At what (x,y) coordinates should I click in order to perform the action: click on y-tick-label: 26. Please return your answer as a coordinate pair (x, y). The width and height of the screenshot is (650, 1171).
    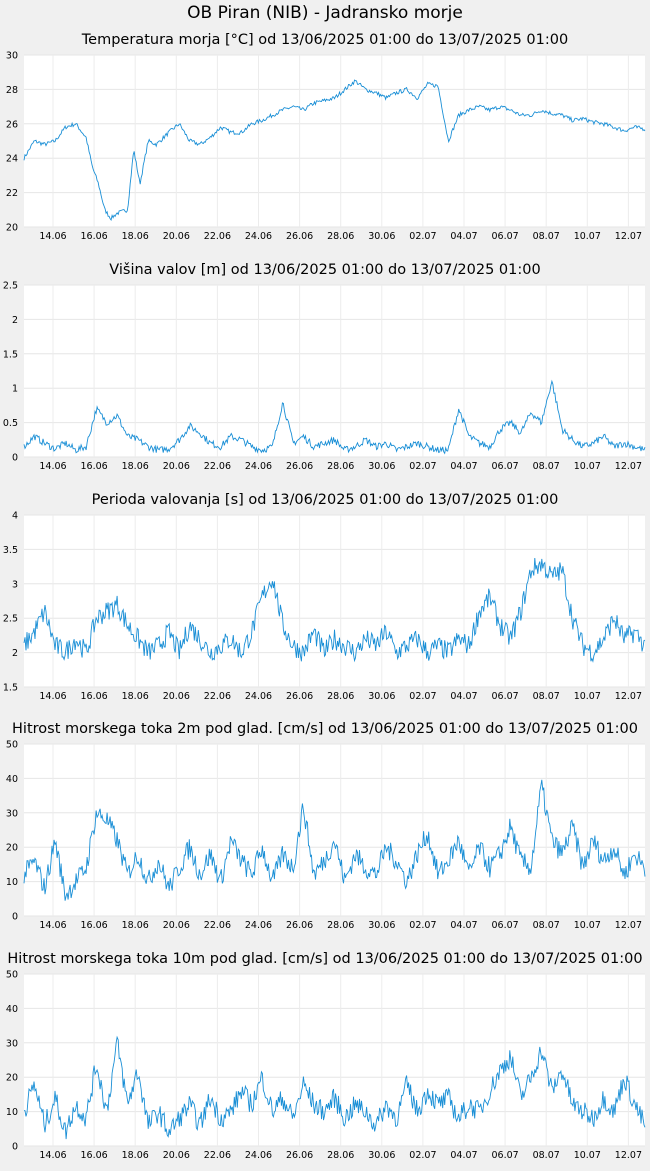
    Looking at the image, I should click on (12, 124).